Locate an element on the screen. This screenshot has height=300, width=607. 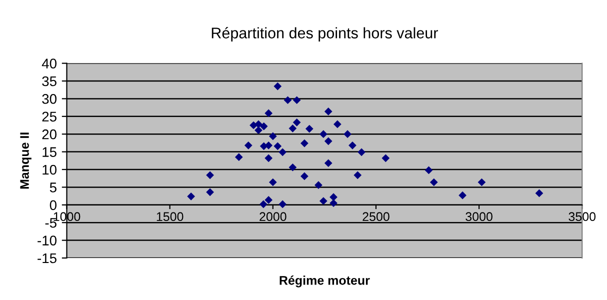
y-tick-label: 40 is located at coordinates (49, 63).